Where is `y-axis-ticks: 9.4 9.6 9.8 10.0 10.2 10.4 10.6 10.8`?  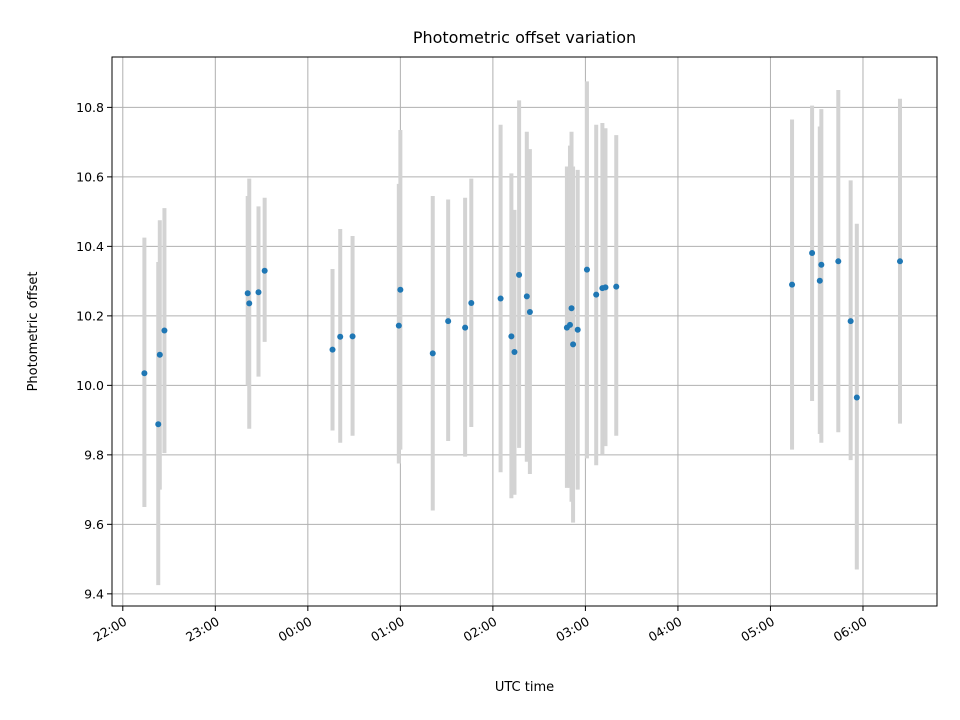 y-axis-ticks: 9.4 9.6 9.8 10.0 10.2 10.4 10.6 10.8 is located at coordinates (94, 350).